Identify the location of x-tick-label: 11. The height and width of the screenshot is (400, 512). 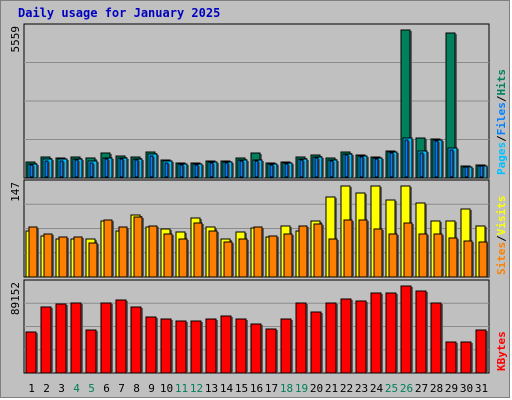
(181, 388).